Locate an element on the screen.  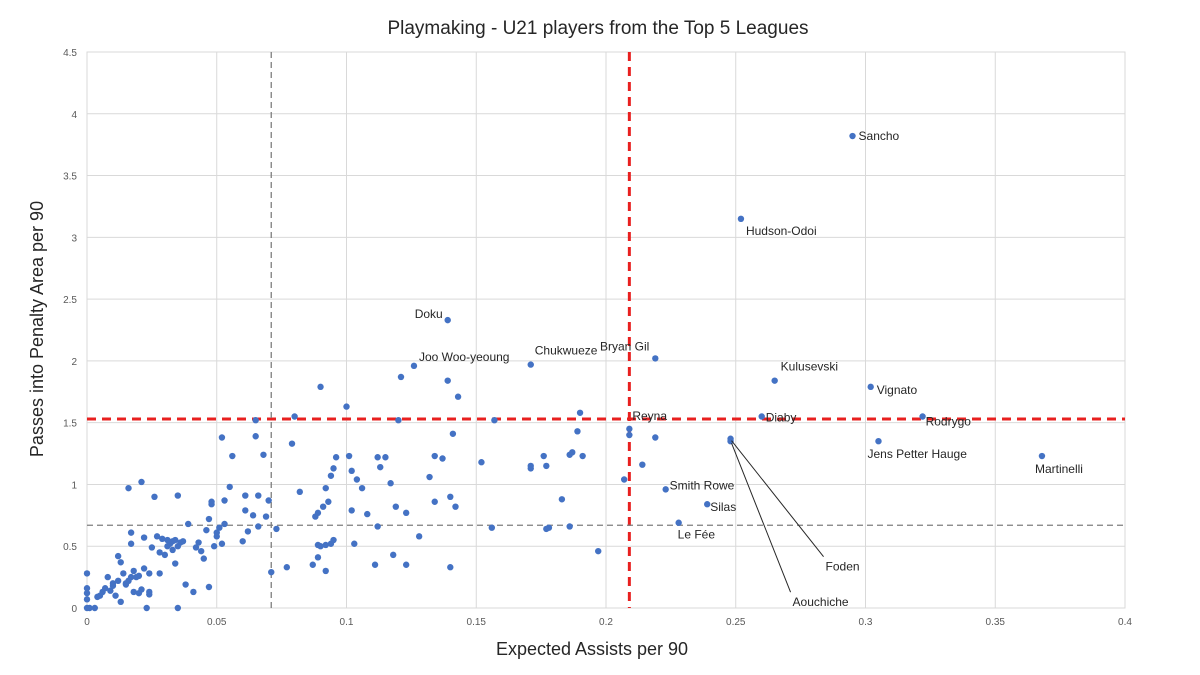
connector-aouchiche is located at coordinates (761, 518).